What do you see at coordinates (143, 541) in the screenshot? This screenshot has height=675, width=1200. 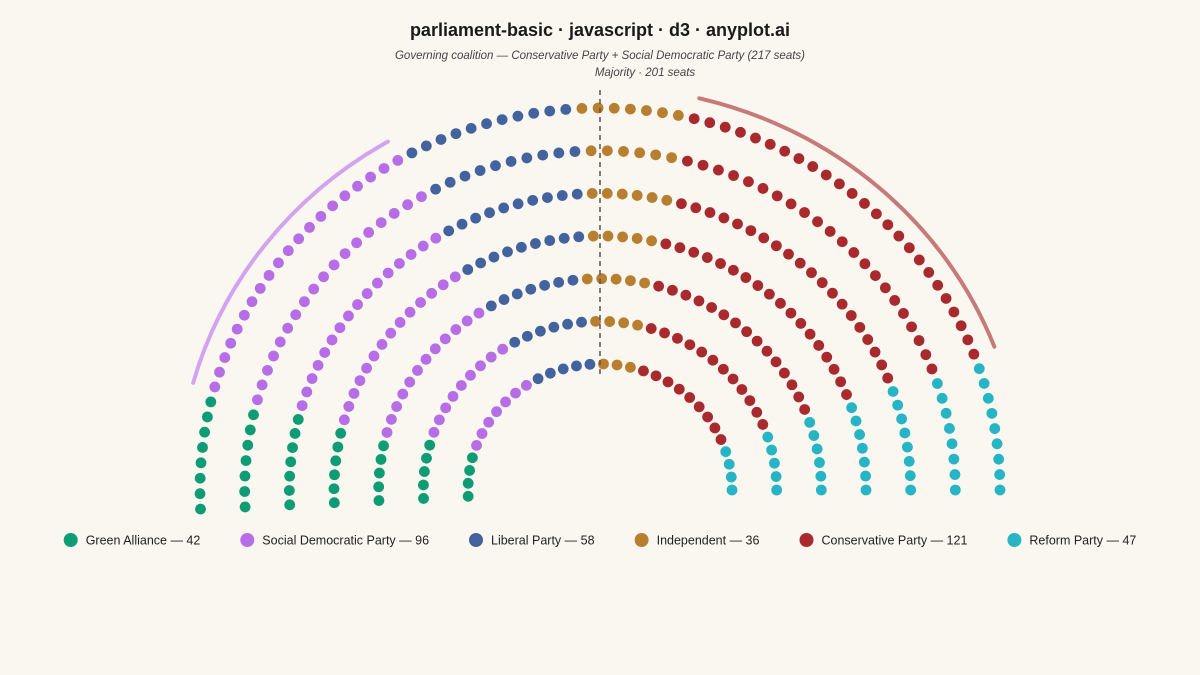 I see `legend-label: Green Alliance — 42` at bounding box center [143, 541].